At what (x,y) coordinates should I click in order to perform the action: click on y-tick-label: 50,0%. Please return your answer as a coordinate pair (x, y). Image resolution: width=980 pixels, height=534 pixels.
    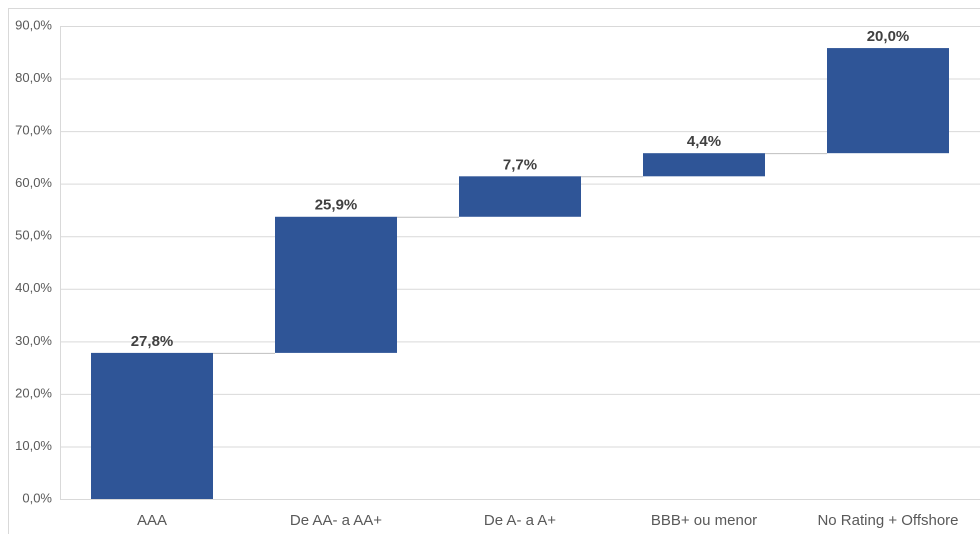
    Looking at the image, I should click on (33, 235).